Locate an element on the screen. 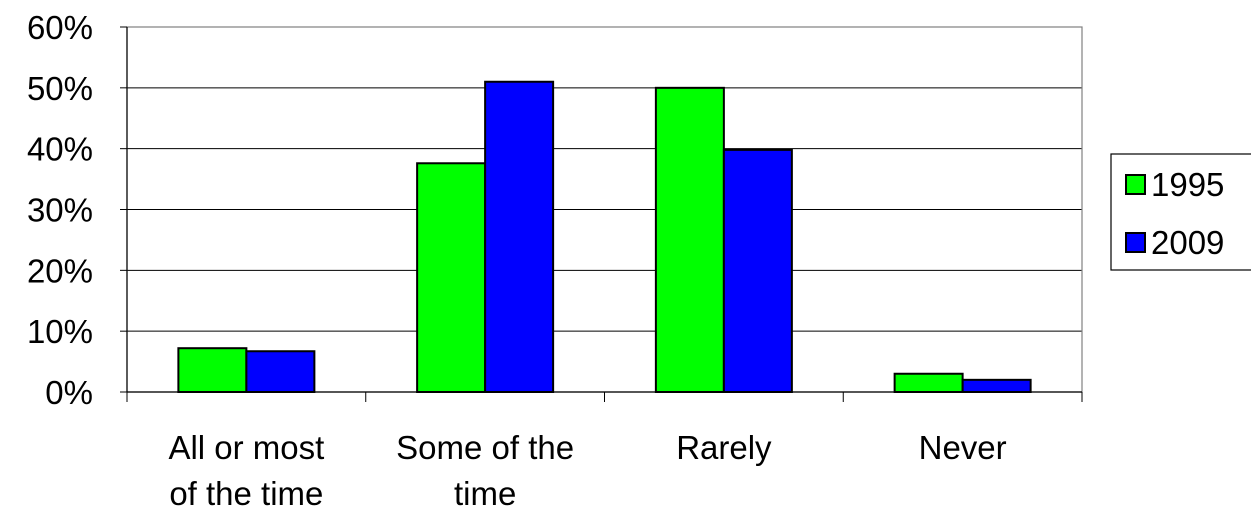  y-tick-label: 20% is located at coordinates (60, 270).